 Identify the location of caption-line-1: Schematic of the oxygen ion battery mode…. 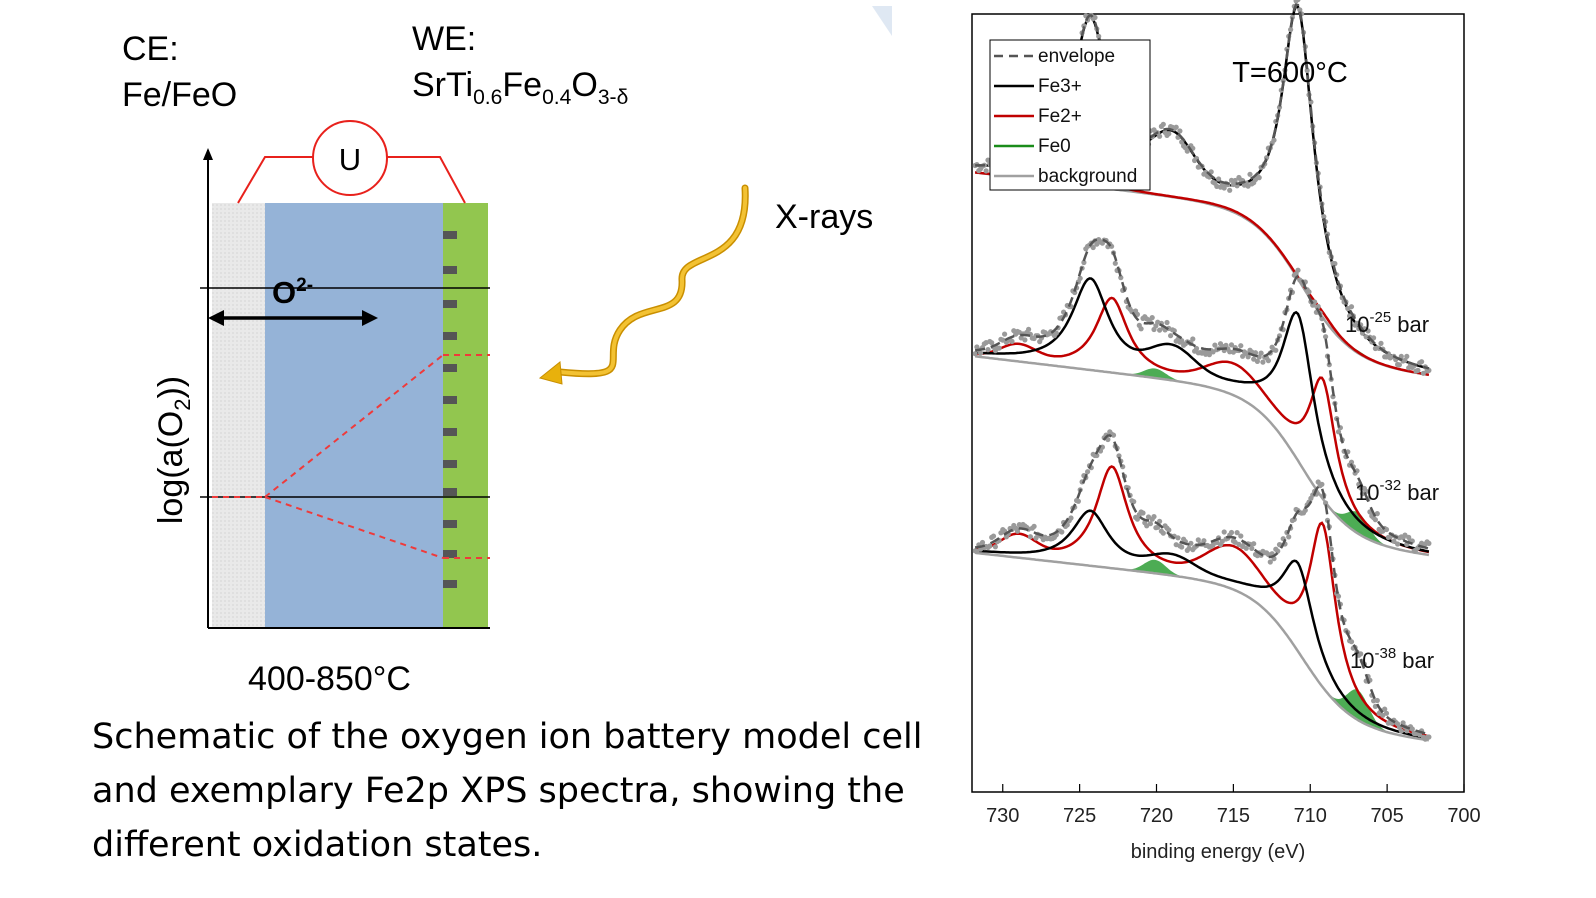
(507, 737).